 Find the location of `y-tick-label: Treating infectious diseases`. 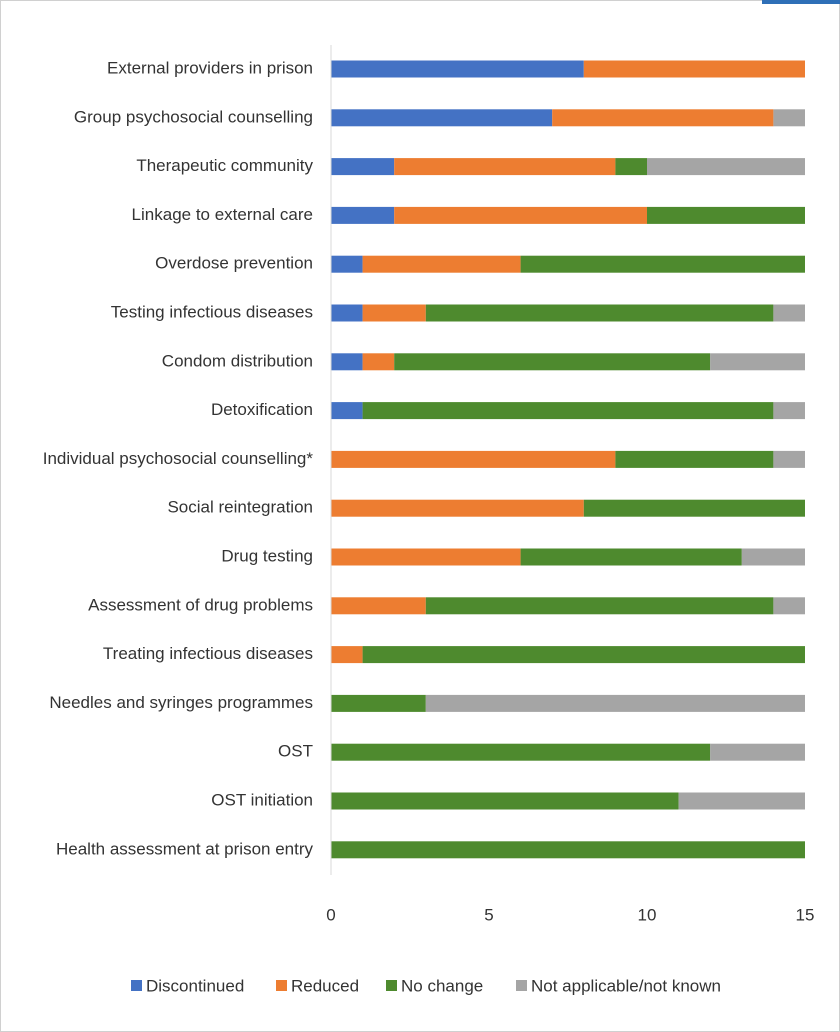

y-tick-label: Treating infectious diseases is located at coordinates (208, 653).